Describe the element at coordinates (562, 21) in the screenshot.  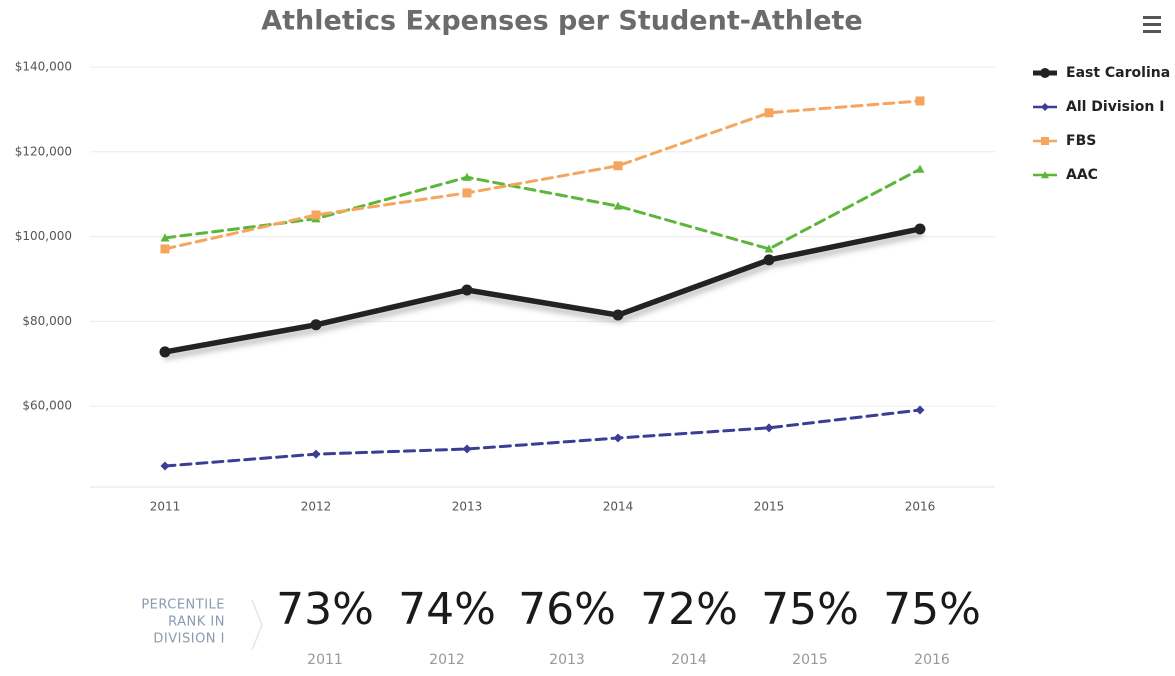
I see `chart-title: Athletics Expenses per Student-Athlete` at that location.